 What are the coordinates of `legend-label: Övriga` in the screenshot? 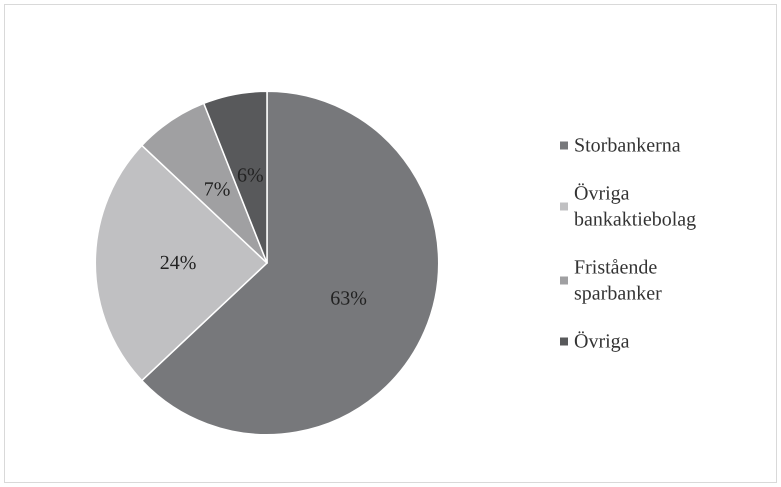 It's located at (602, 341).